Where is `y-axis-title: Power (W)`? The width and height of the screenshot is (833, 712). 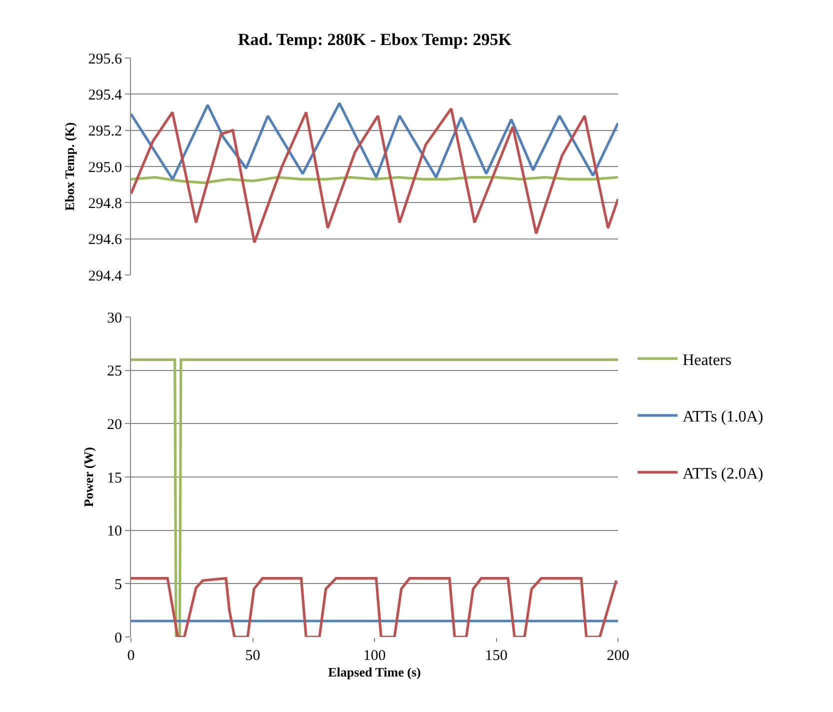 y-axis-title: Power (W) is located at coordinates (88, 477).